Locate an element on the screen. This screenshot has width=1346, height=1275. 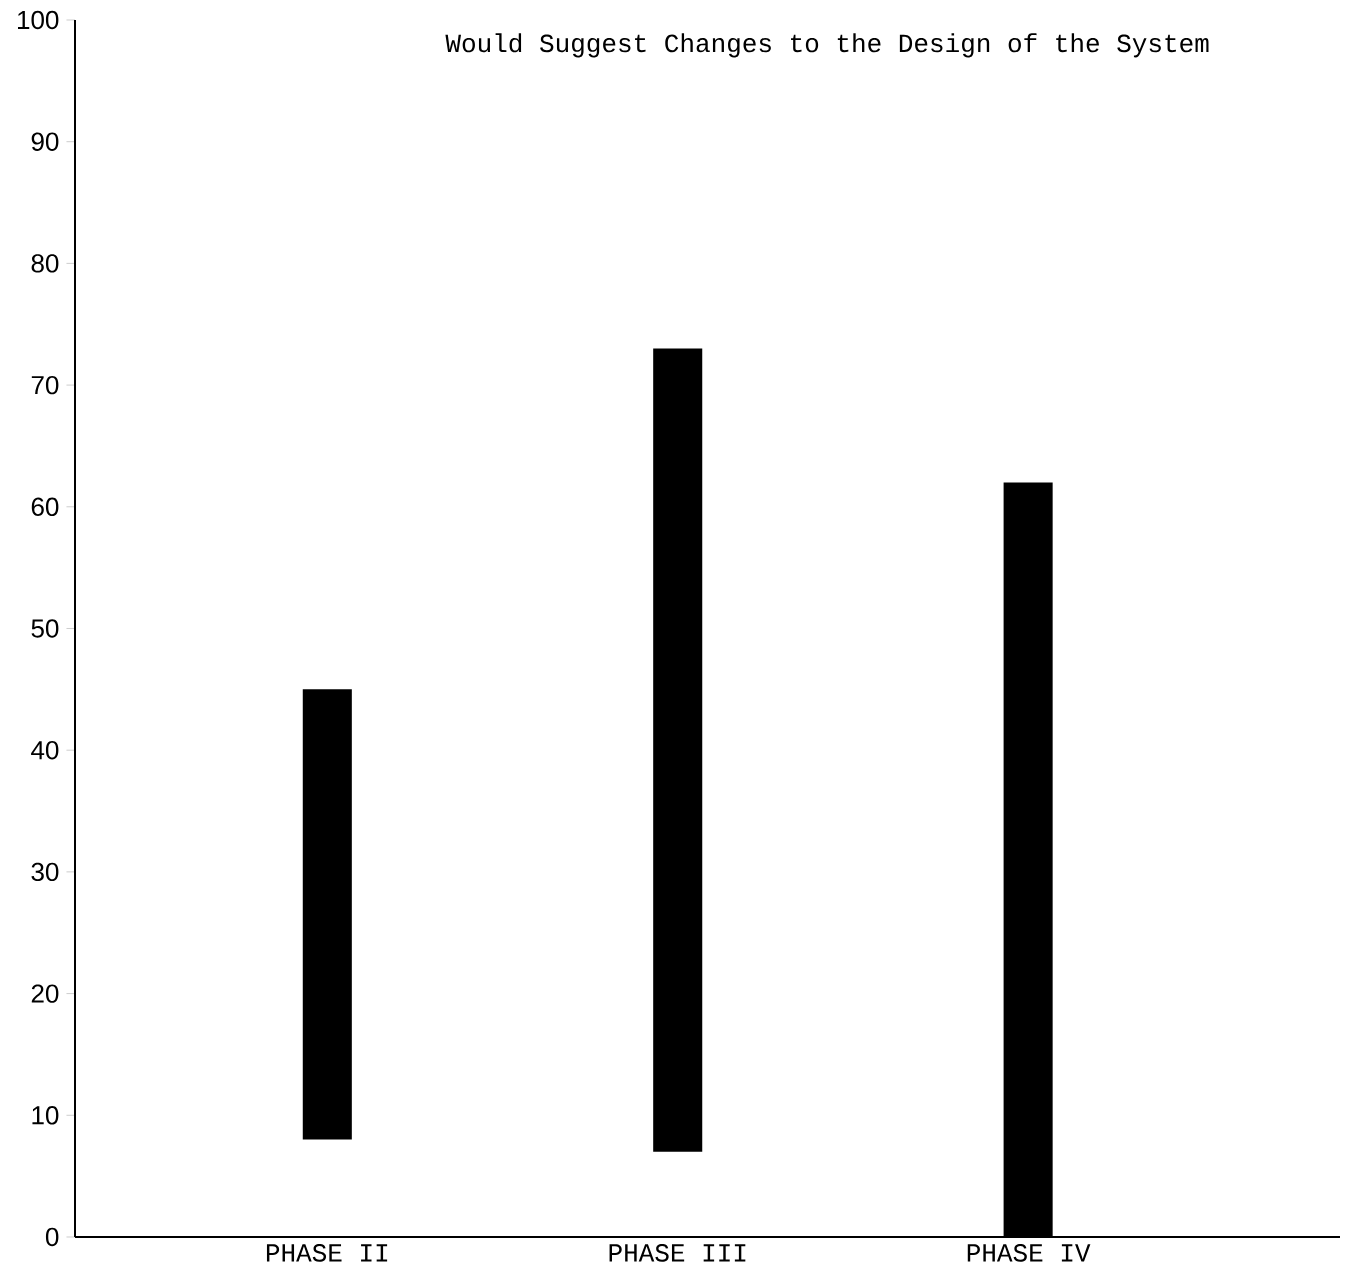
y-tick-label: 10 is located at coordinates (45, 1115).